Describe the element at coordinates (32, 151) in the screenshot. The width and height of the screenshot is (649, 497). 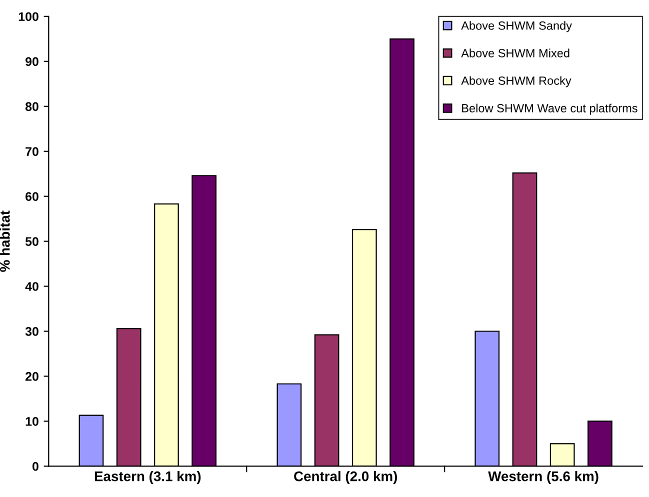
I see `y-tick-label: 70` at that location.